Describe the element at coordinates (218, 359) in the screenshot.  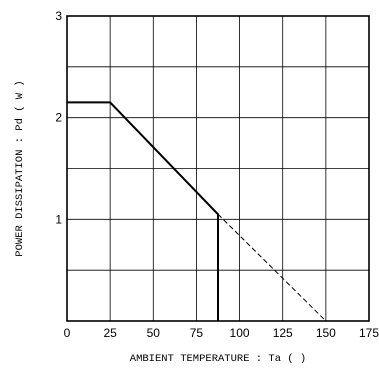
I see `x-axis-title: AMBIENT TEMPERATURE : Ta ( )` at that location.